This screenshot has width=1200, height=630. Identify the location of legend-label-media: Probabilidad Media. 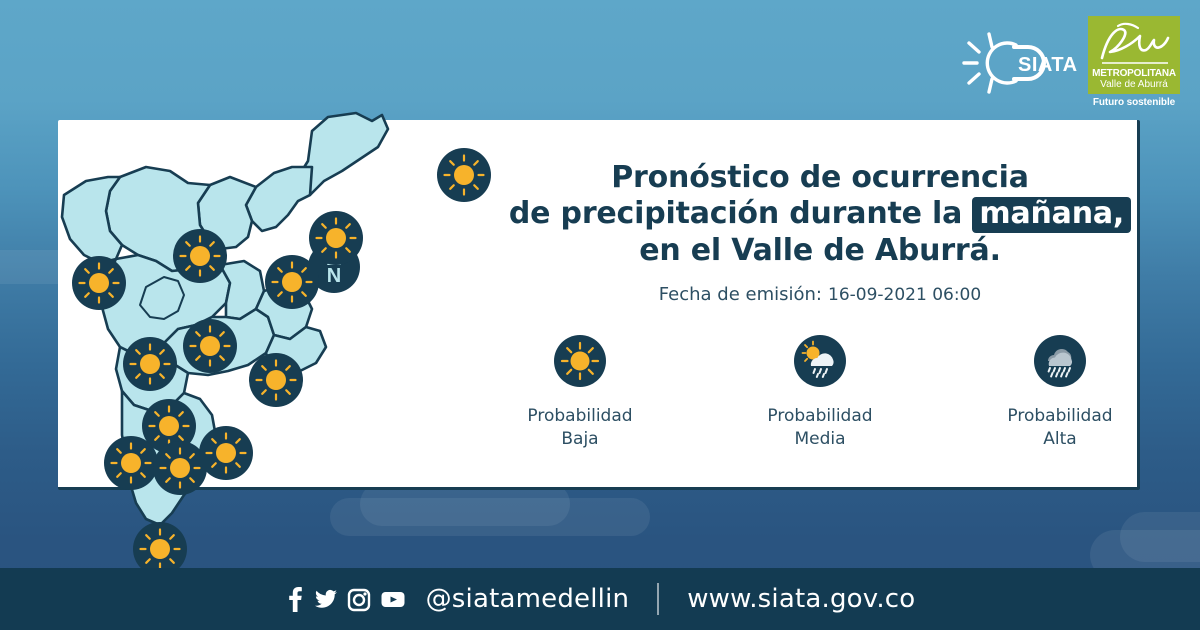
(820, 428).